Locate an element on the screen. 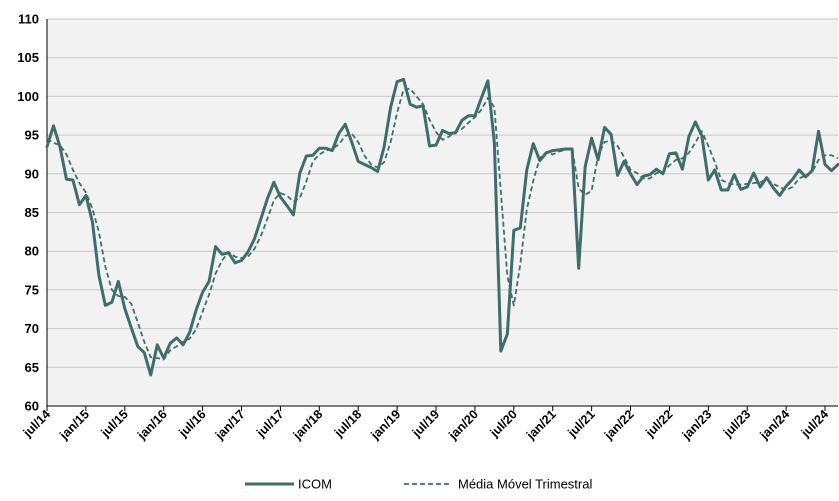 Image resolution: width=839 pixels, height=501 pixels. x-tick-label: jul/24 is located at coordinates (814, 423).